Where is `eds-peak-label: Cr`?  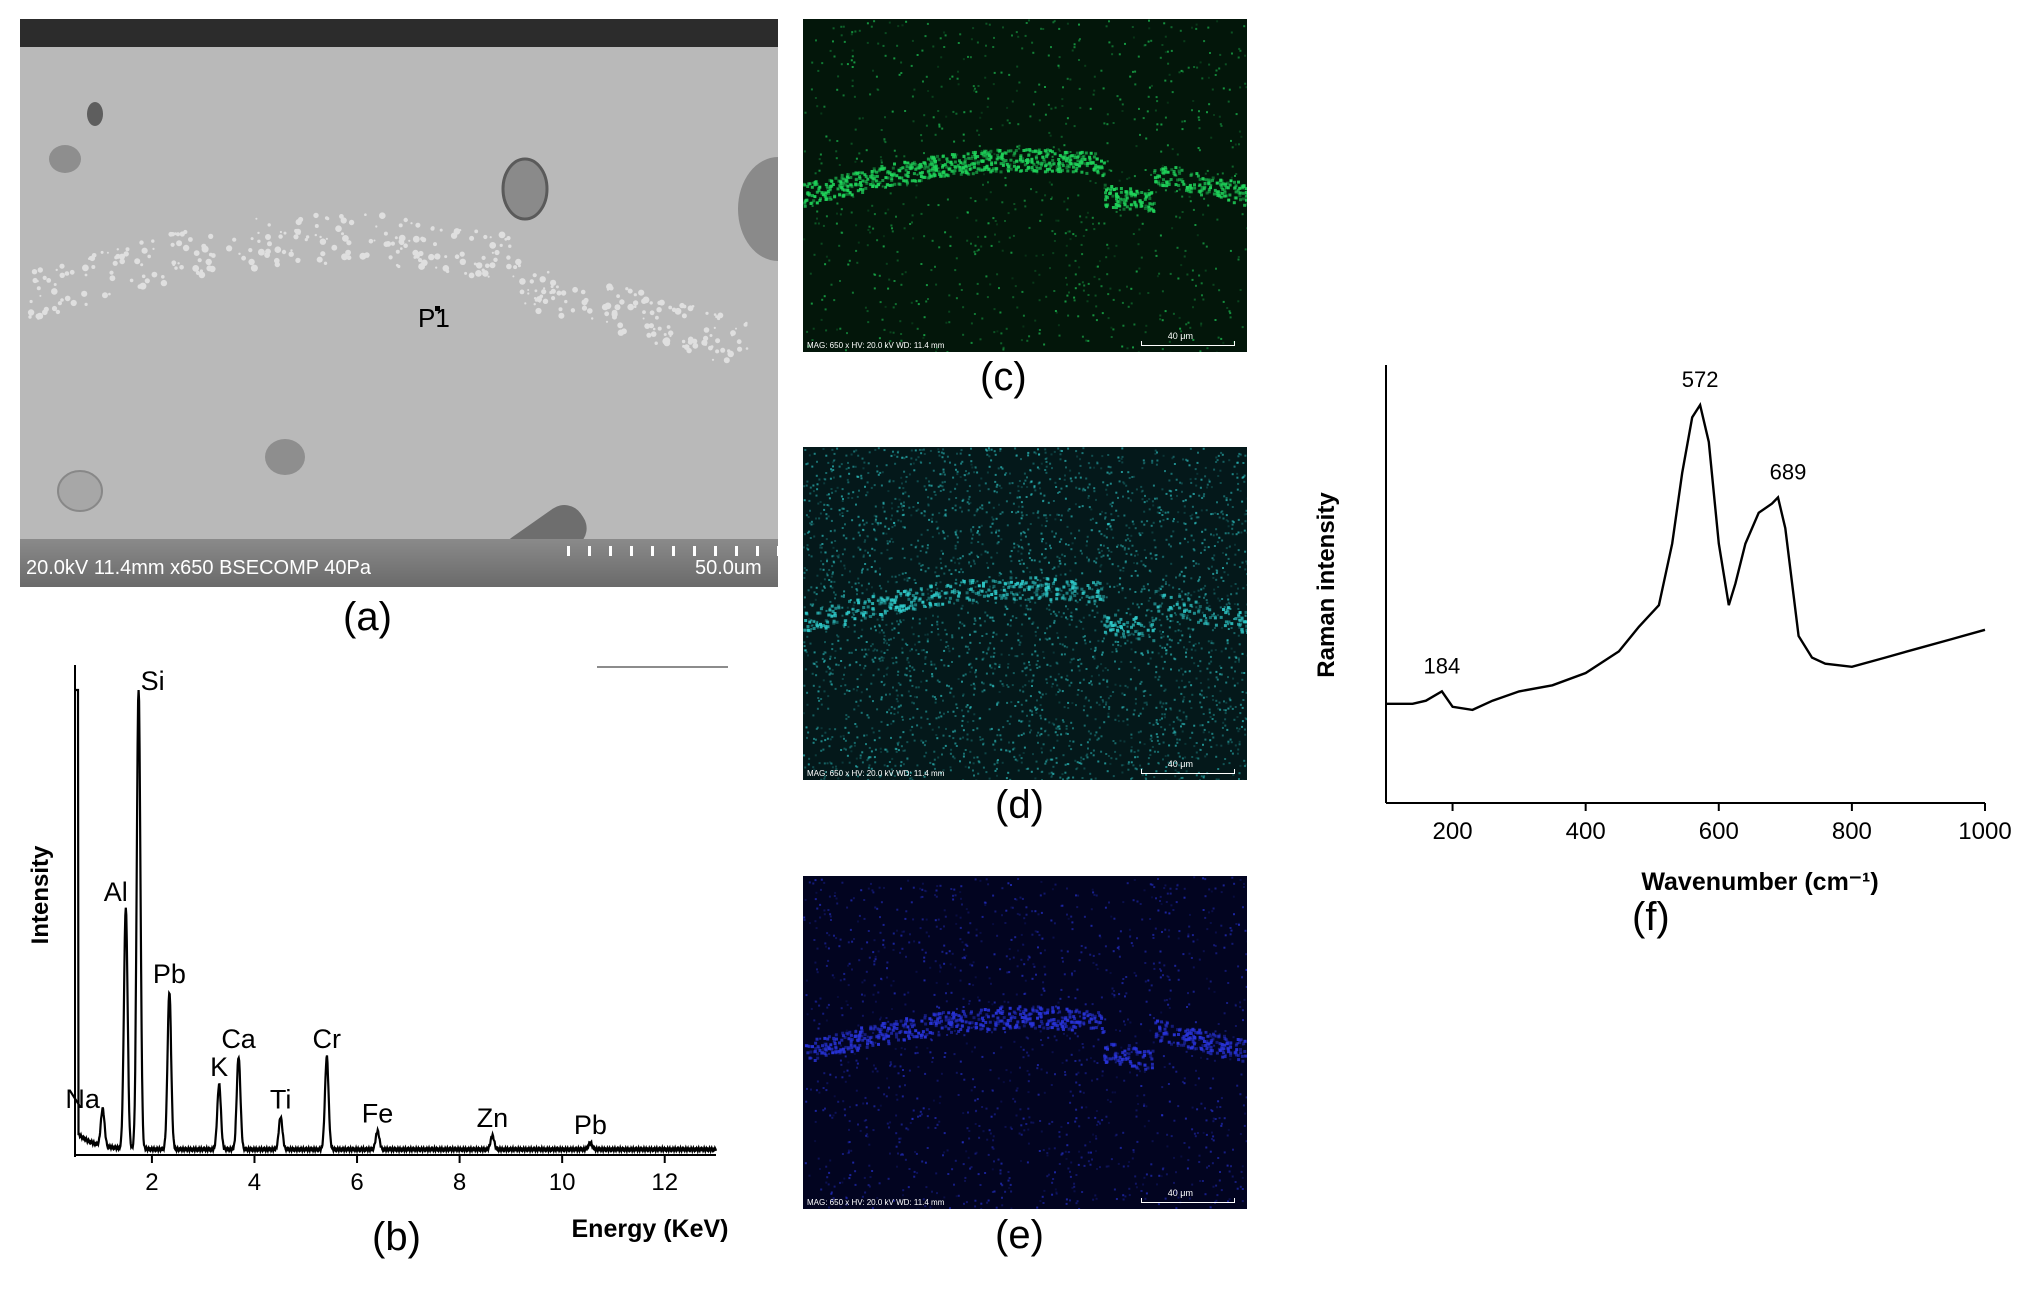 eds-peak-label: Cr is located at coordinates (327, 1039).